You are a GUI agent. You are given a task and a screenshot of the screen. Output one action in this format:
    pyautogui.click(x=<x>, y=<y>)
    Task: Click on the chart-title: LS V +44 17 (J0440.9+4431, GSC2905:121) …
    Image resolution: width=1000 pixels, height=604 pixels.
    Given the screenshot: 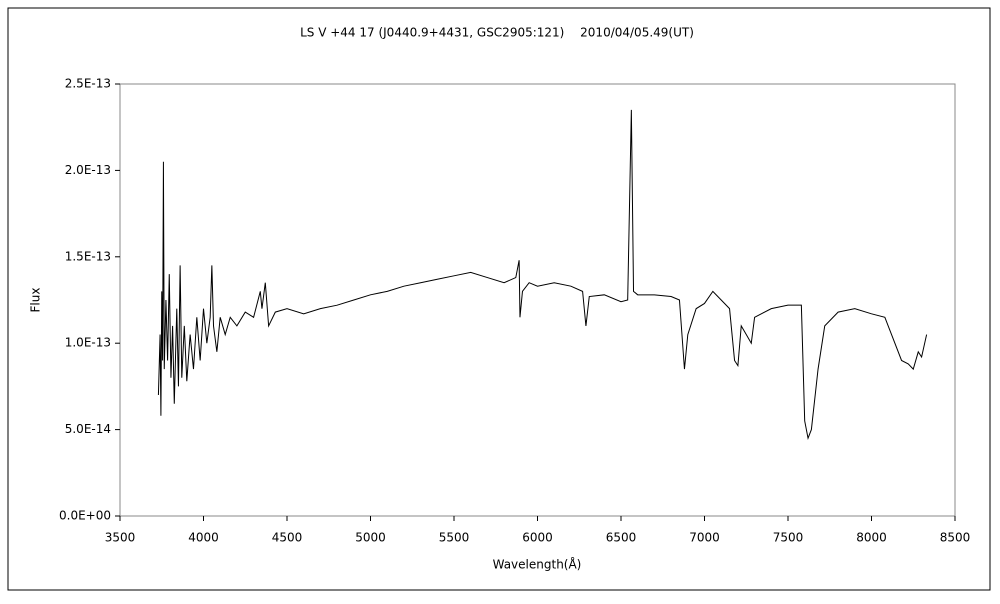 What is the action you would take?
    pyautogui.click(x=497, y=33)
    